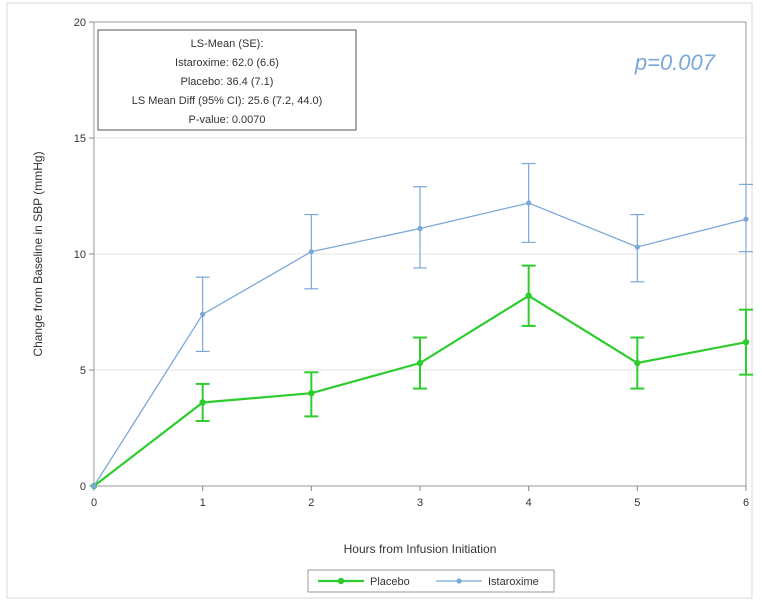 This screenshot has width=762, height=606. I want to click on legend-frame, so click(431, 581).